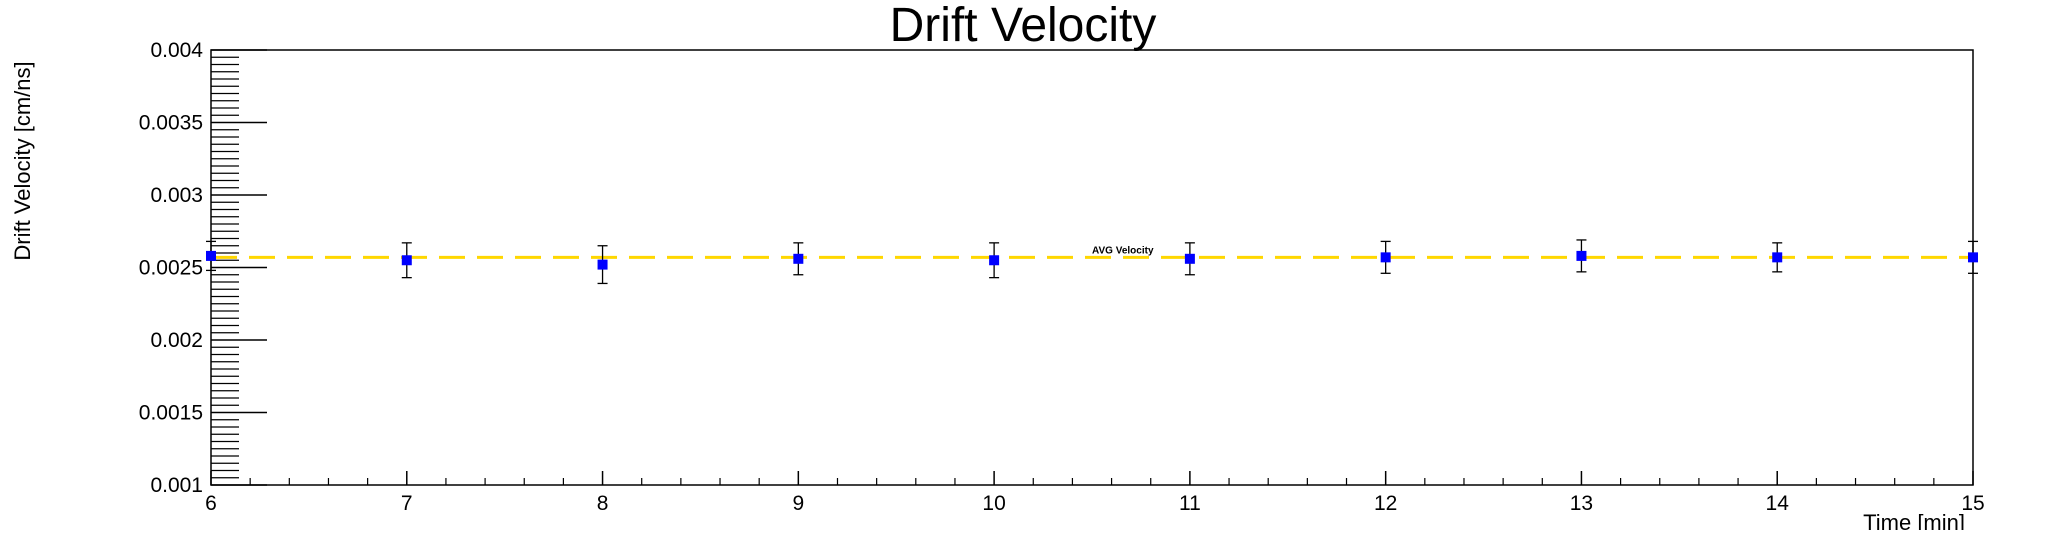  Describe the element at coordinates (798, 503) in the screenshot. I see `x-tick-label: 9` at that location.